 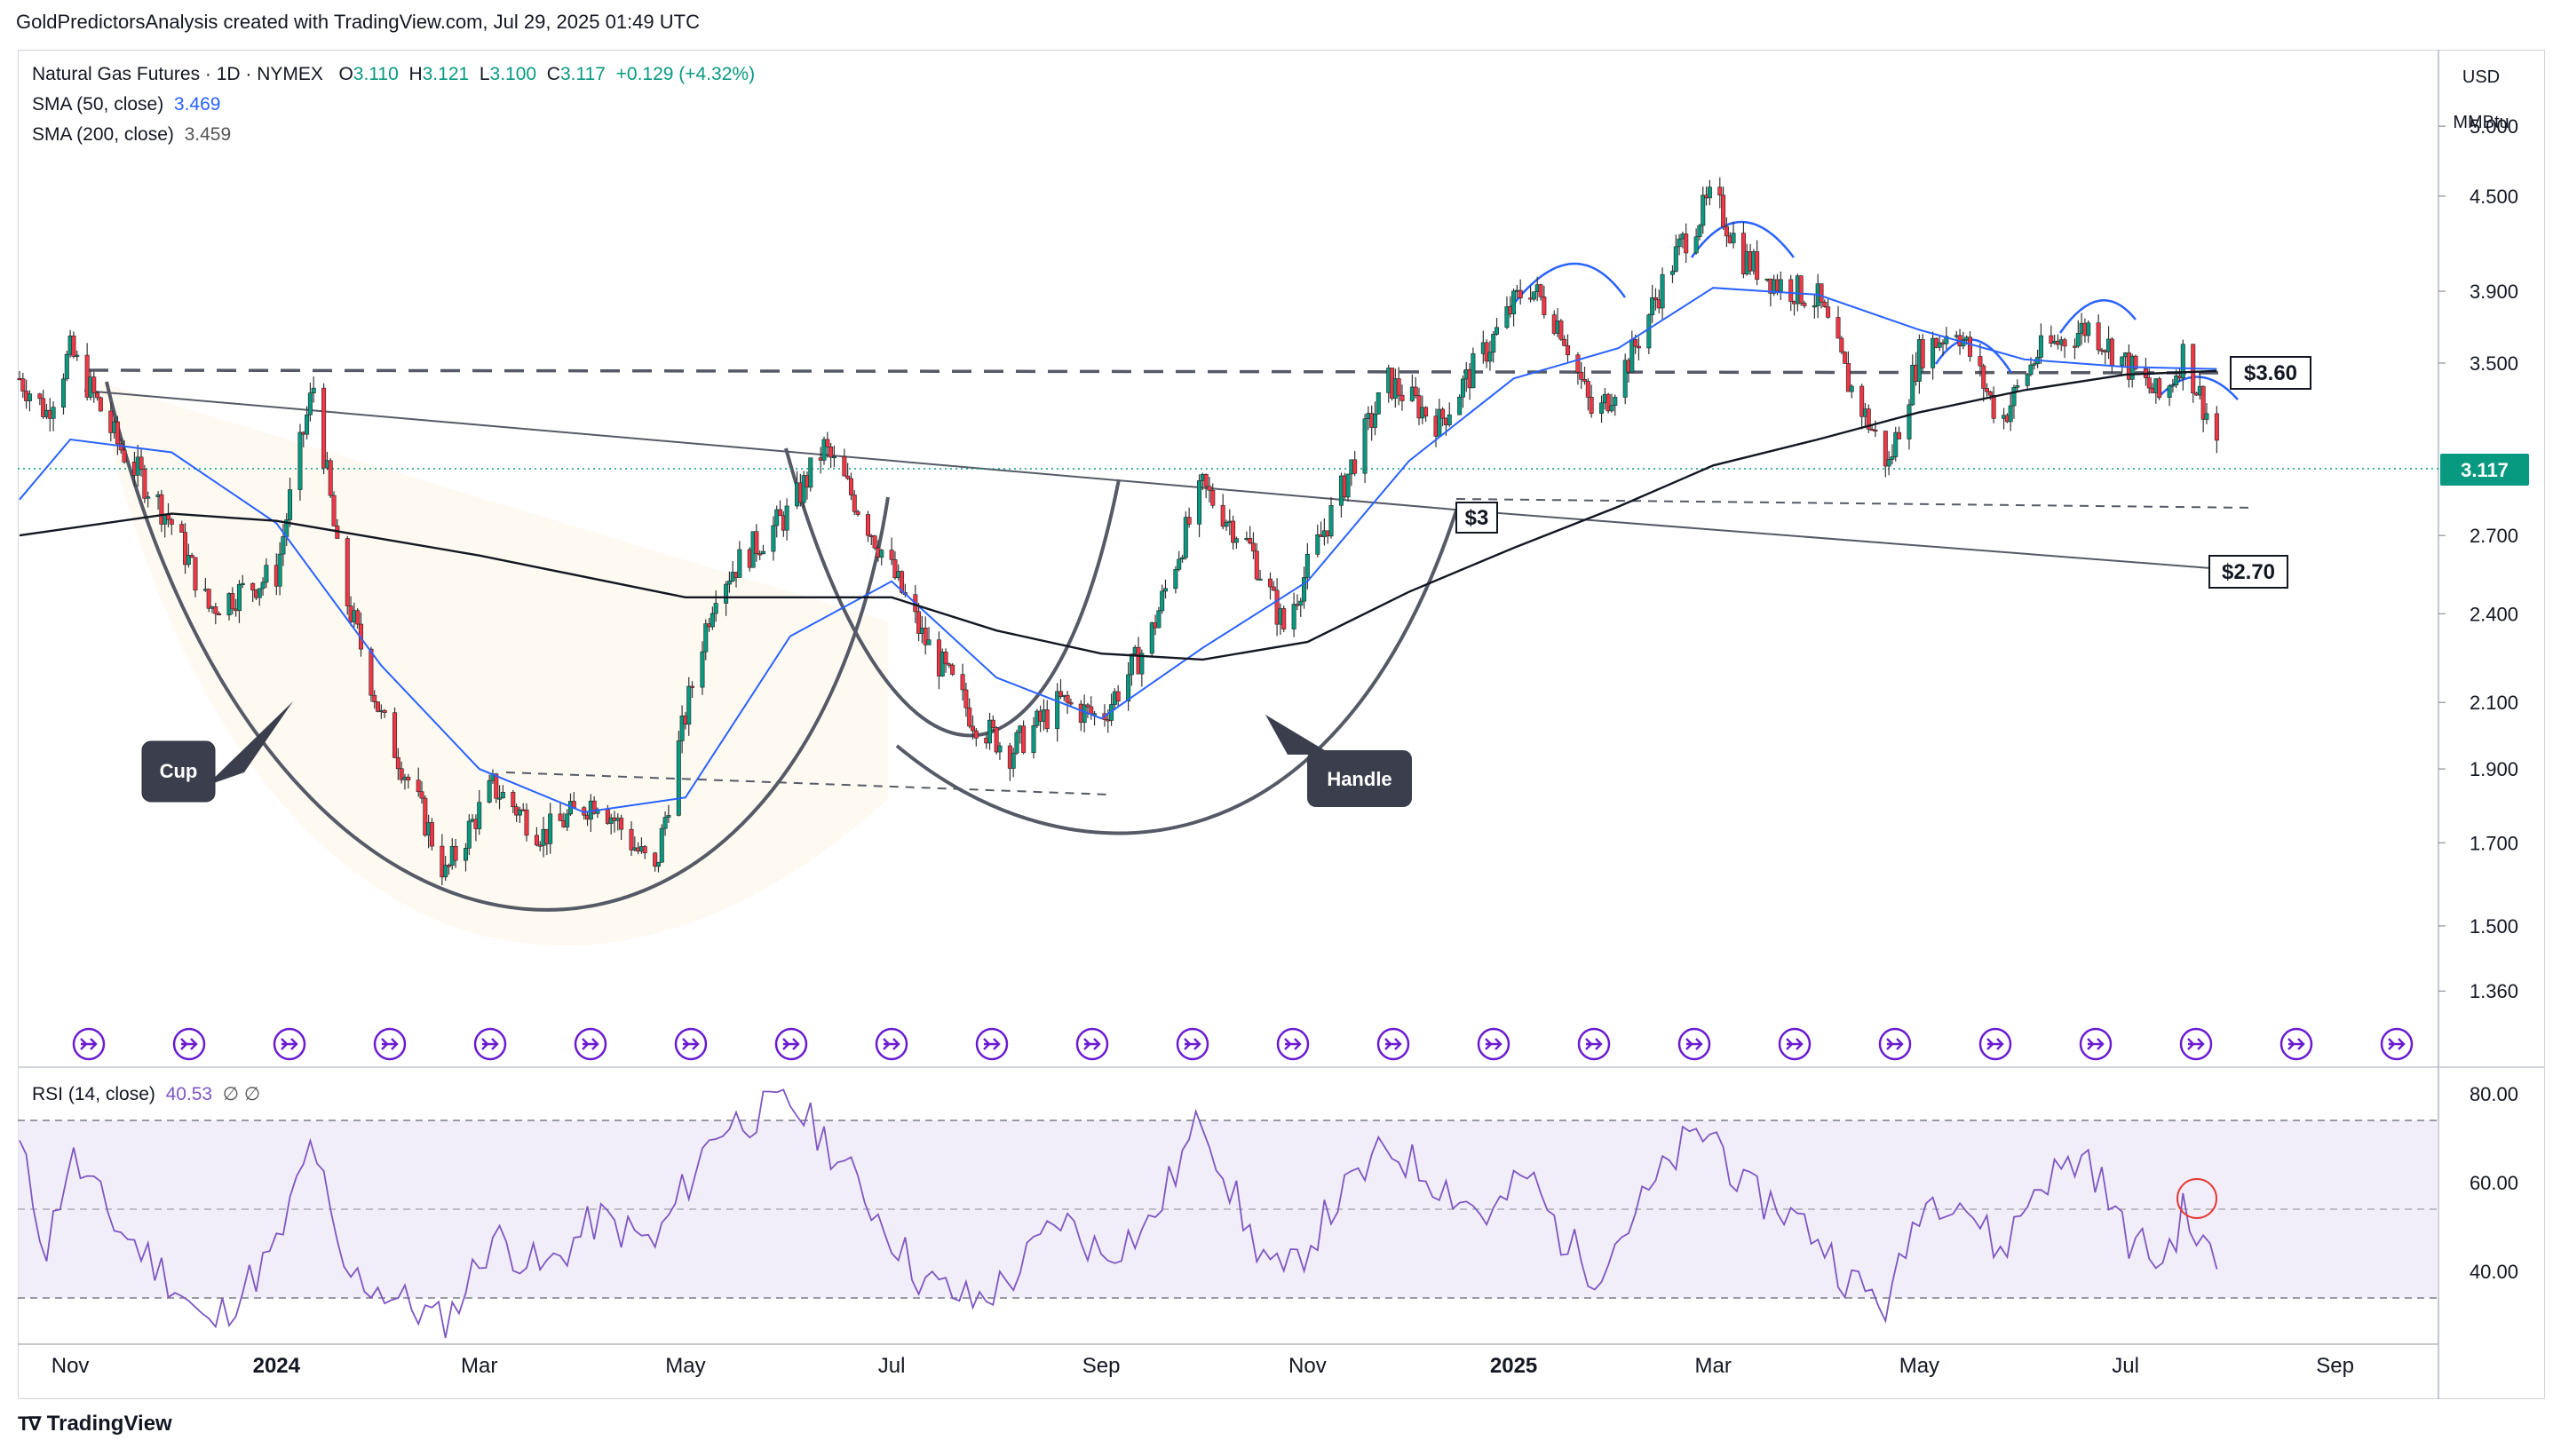 I want to click on event-icons-row, so click(x=1243, y=1044).